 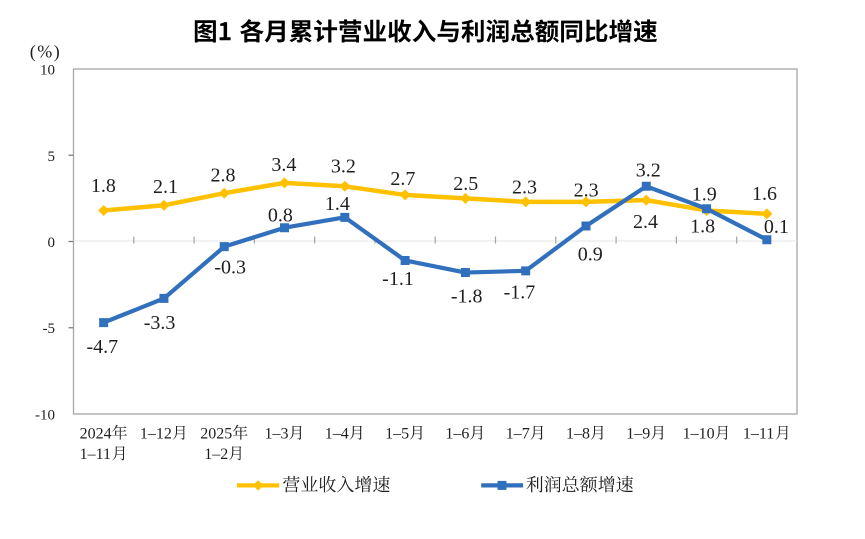 What do you see at coordinates (277, 434) in the screenshot?
I see `svg-text: 1–3` at bounding box center [277, 434].